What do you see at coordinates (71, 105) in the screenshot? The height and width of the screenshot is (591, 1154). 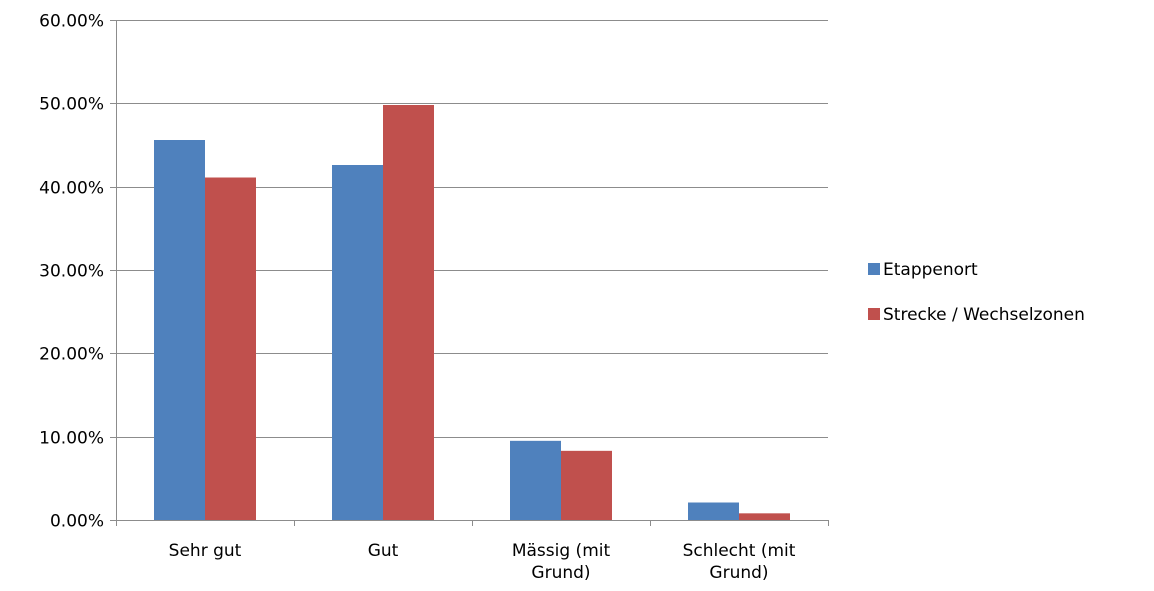 I see `y-tick-label: 50.00%` at bounding box center [71, 105].